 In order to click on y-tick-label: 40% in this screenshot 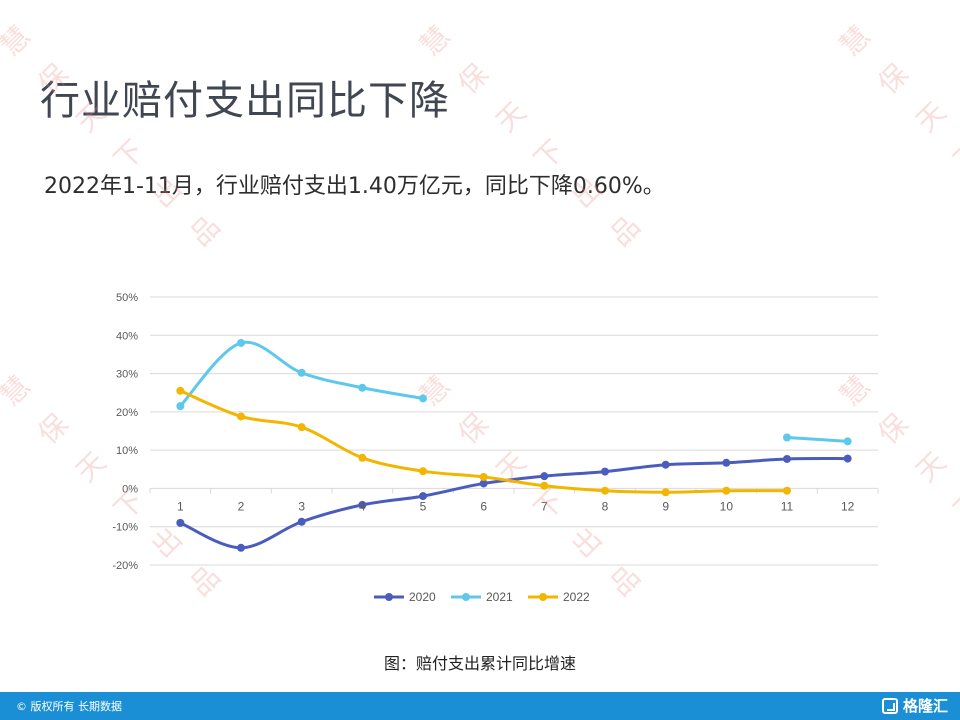, I will do `click(127, 336)`.